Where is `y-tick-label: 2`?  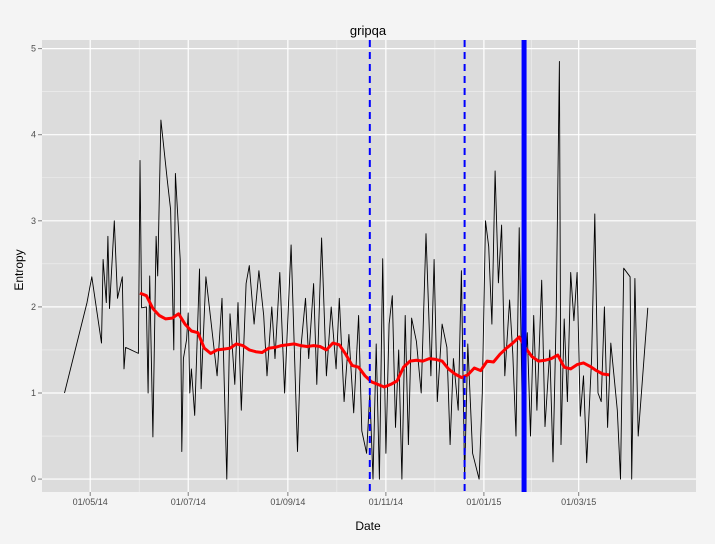
y-tick-label: 2 is located at coordinates (33, 307).